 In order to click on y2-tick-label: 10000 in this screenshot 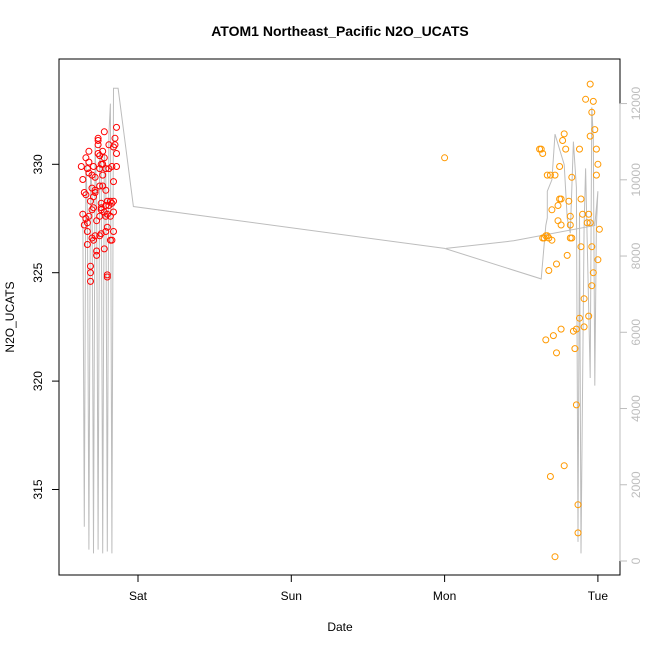, I will do `click(636, 180)`.